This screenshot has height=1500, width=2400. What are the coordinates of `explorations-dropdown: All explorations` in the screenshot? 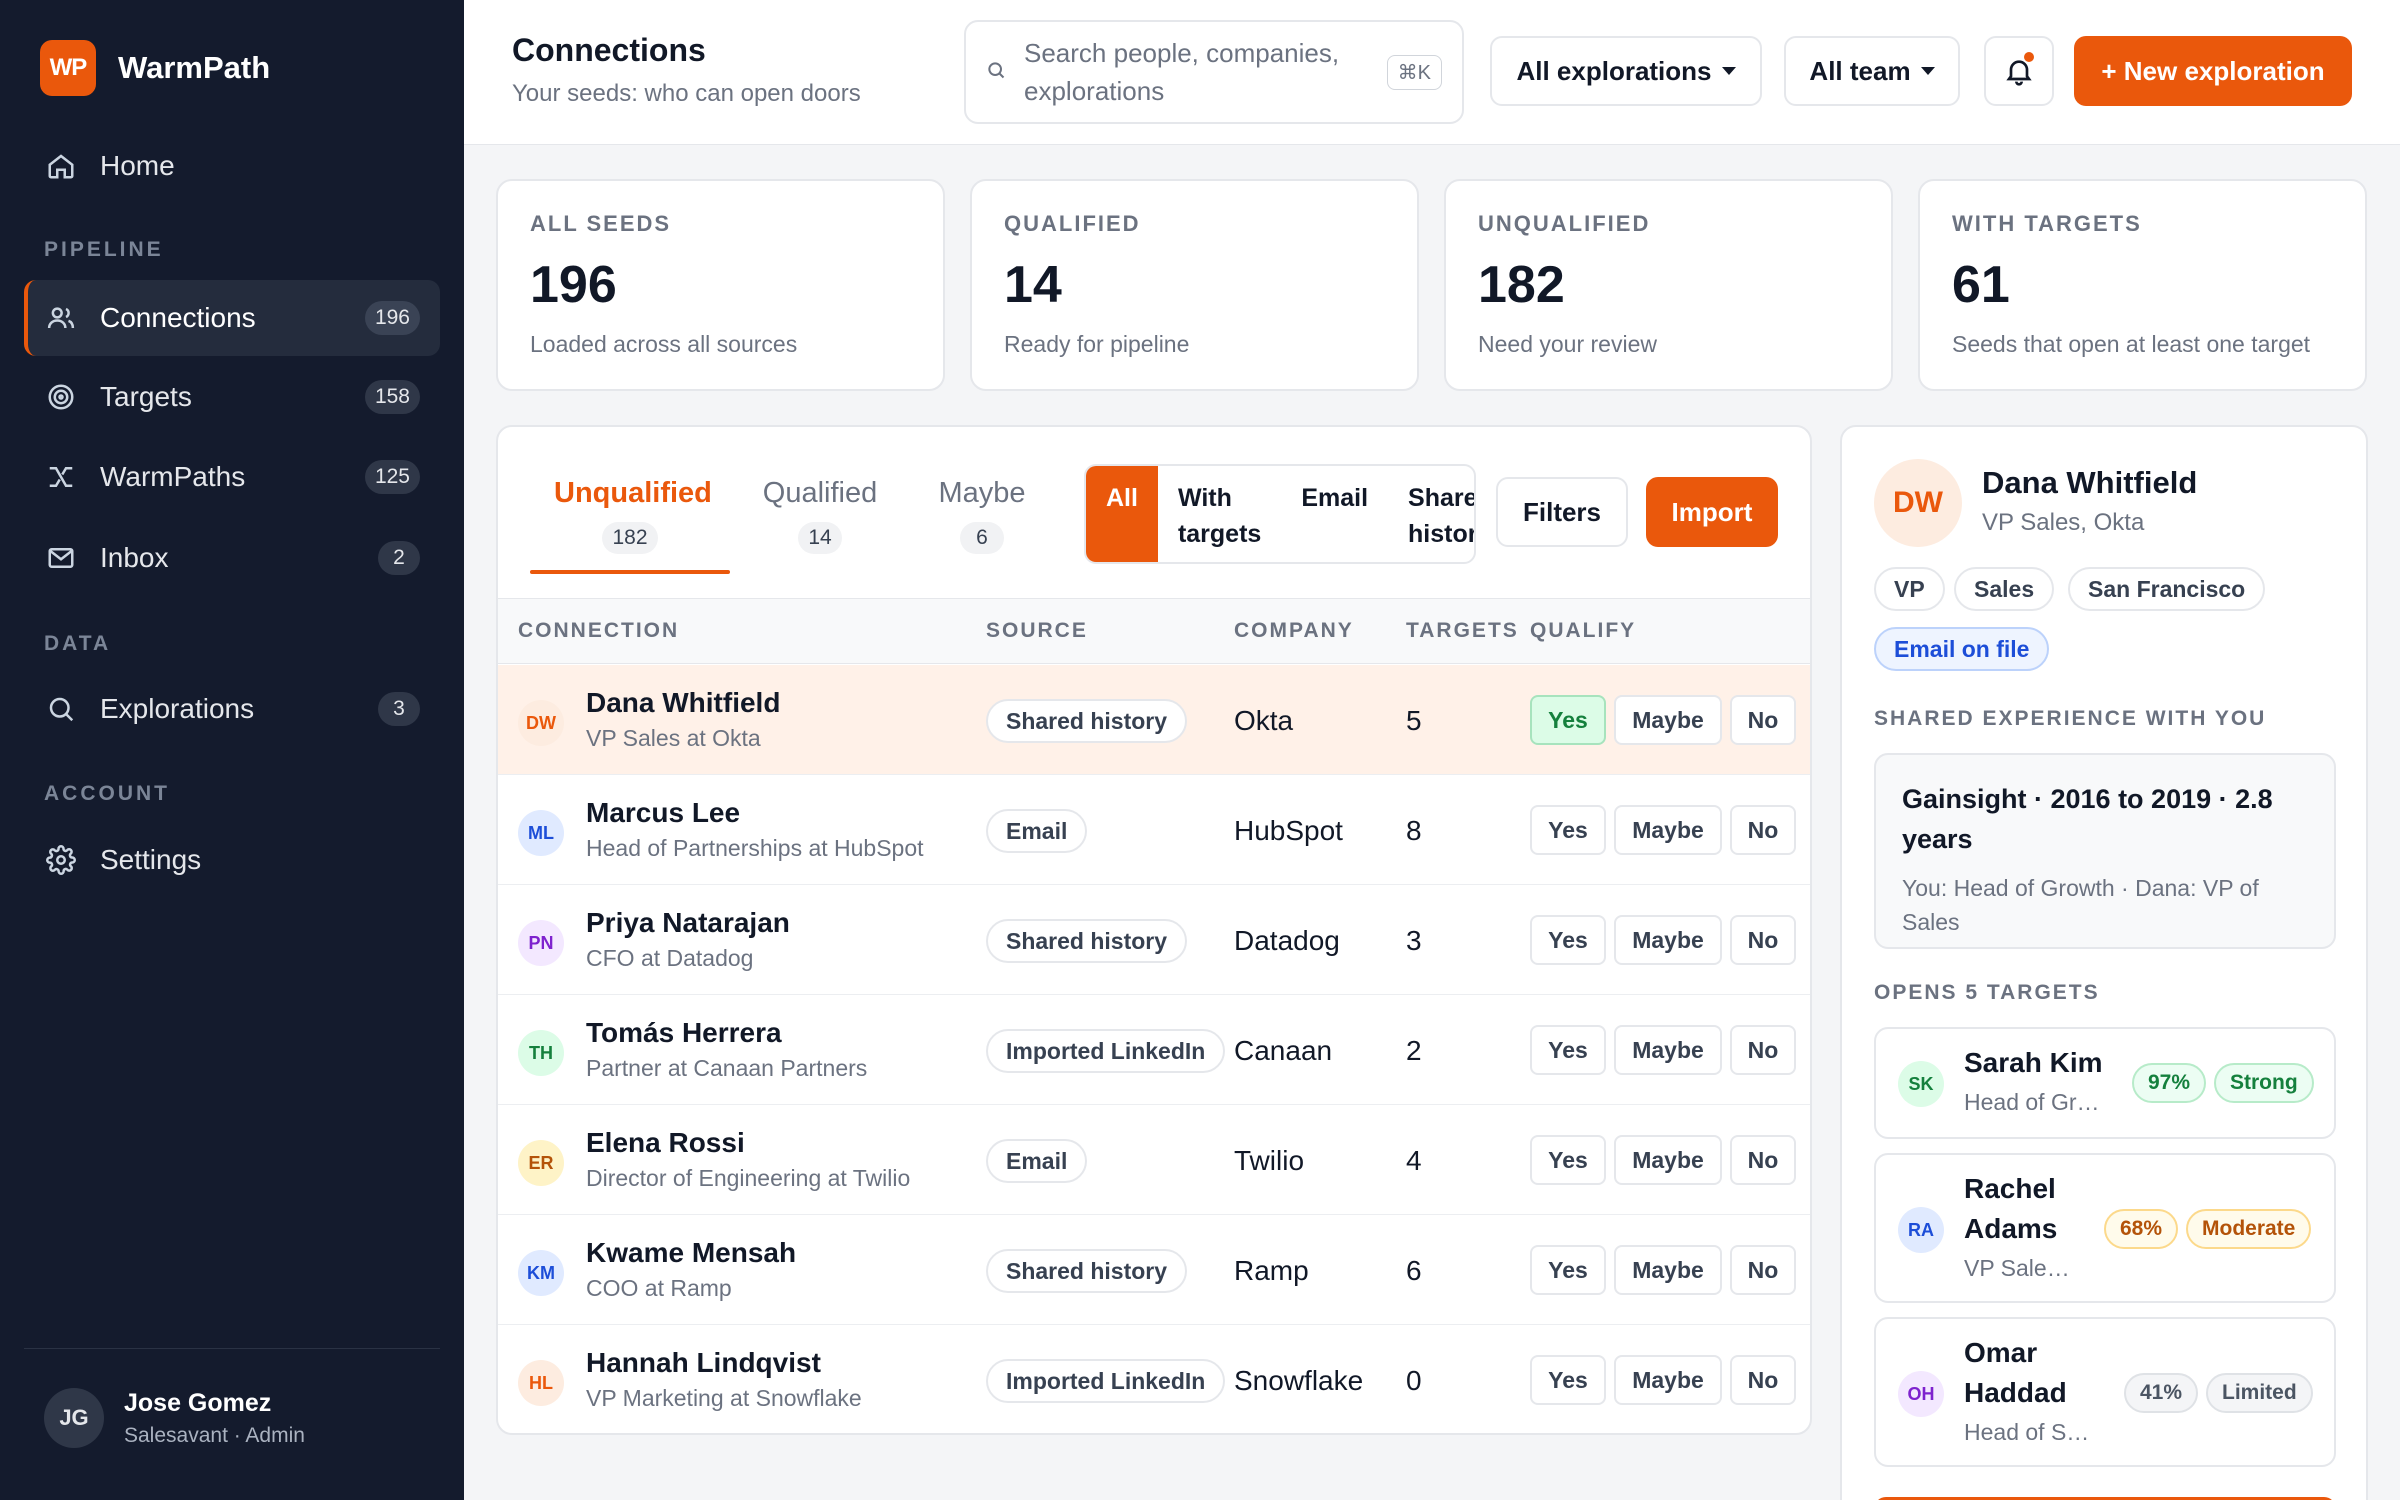 It's located at (1626, 71).